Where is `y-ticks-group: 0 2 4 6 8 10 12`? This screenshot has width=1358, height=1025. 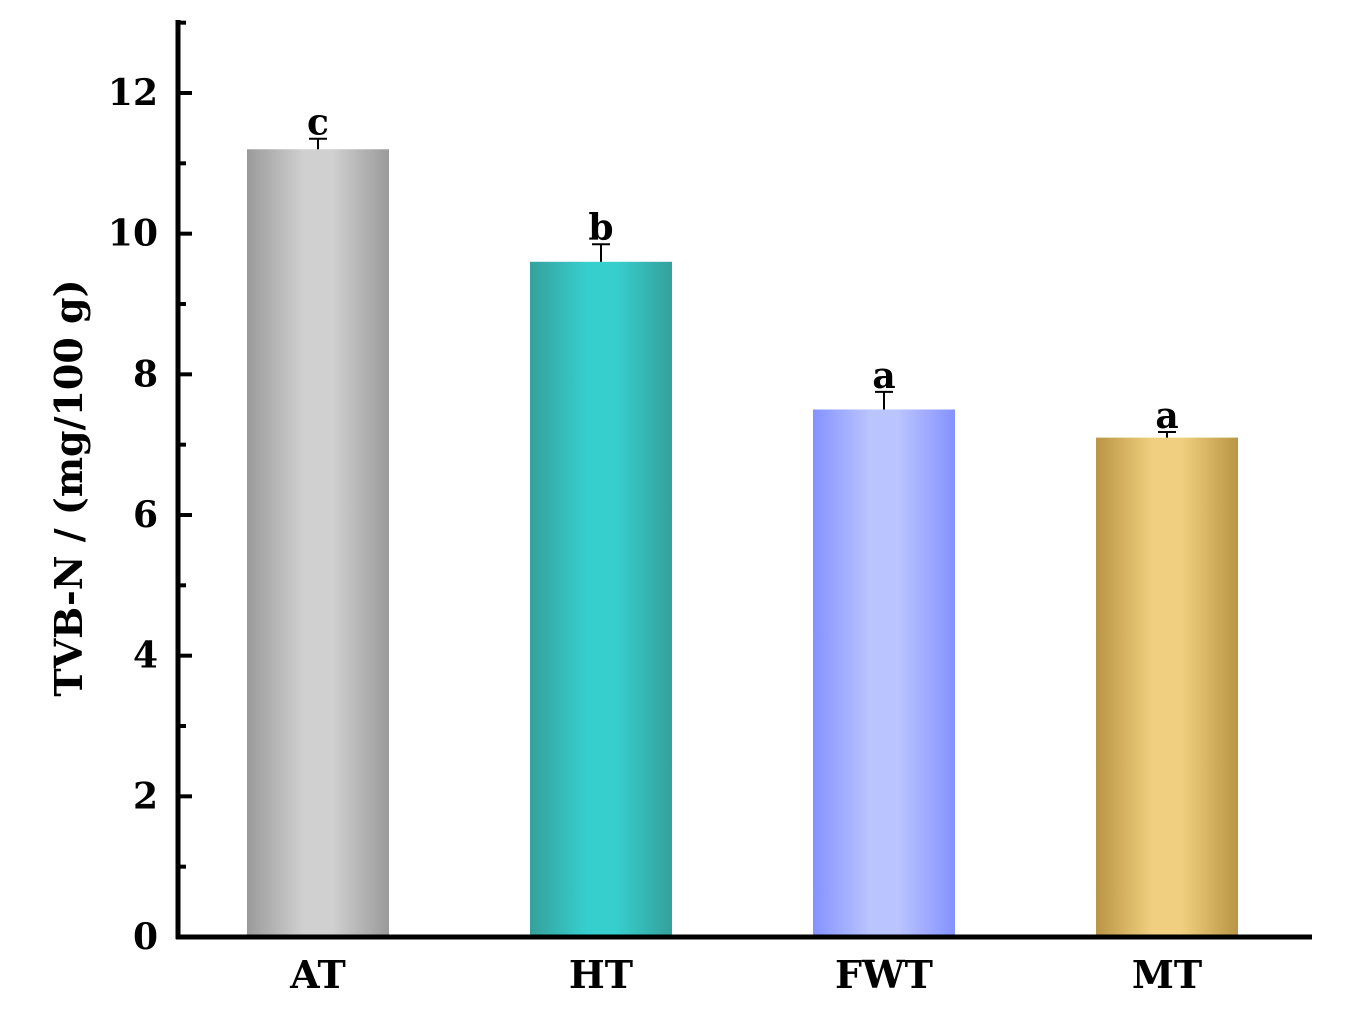
y-ticks-group: 0 2 4 6 8 10 12 is located at coordinates (150, 489).